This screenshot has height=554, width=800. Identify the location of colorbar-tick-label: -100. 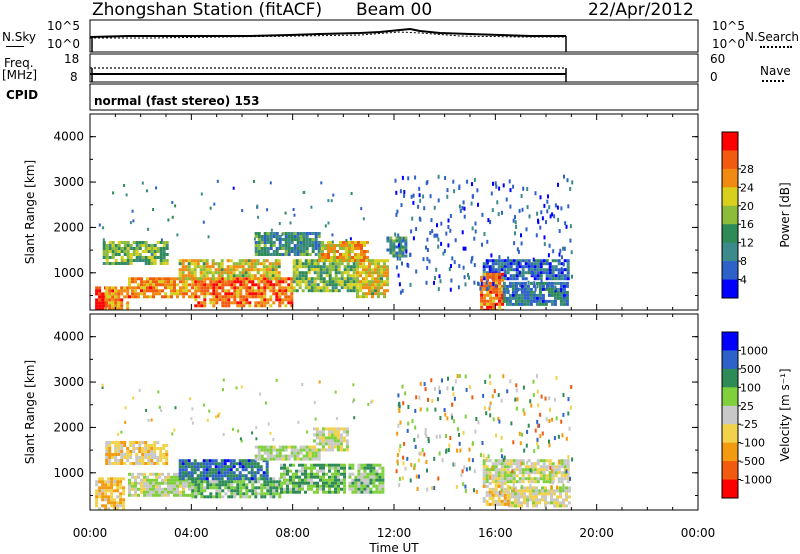
(752, 443).